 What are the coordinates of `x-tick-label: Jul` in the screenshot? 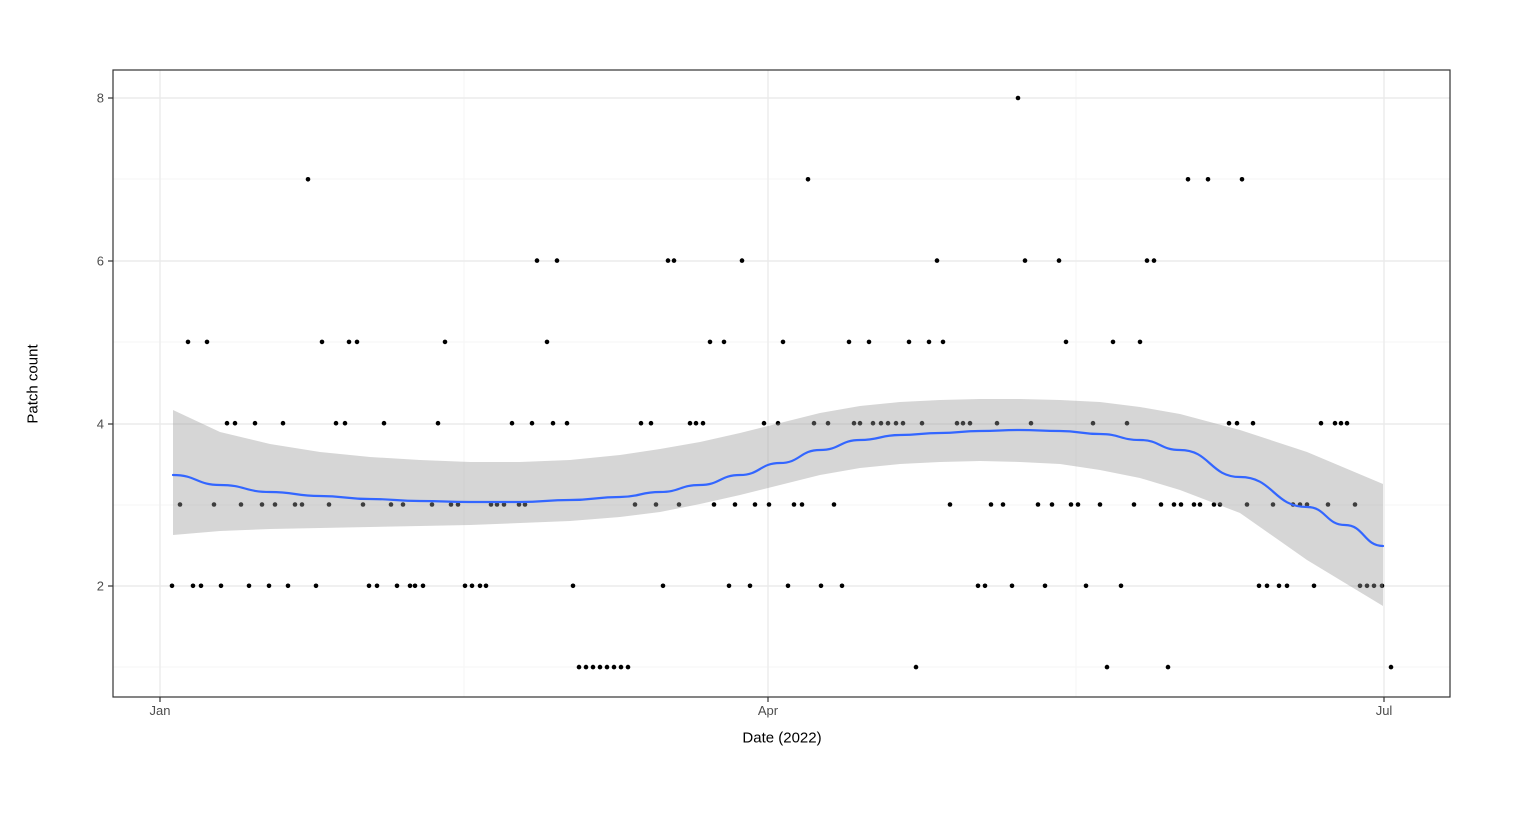 It's located at (1384, 710).